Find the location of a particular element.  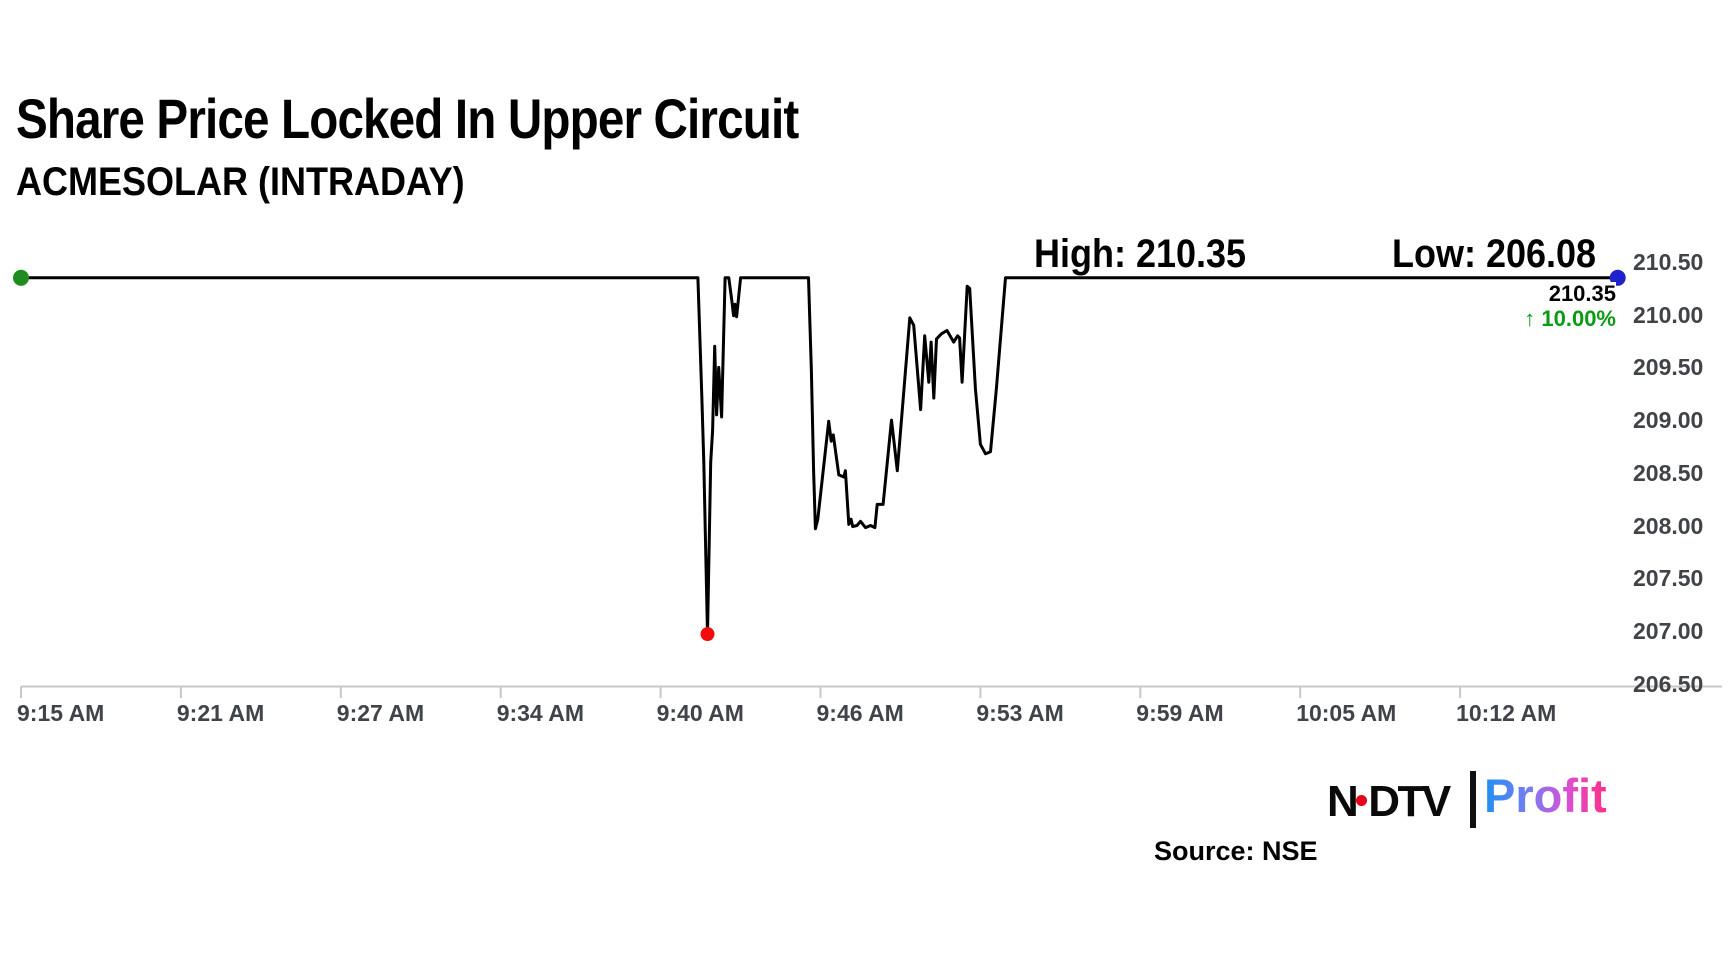

high-annotation: High: 210.35 is located at coordinates (1140, 254).